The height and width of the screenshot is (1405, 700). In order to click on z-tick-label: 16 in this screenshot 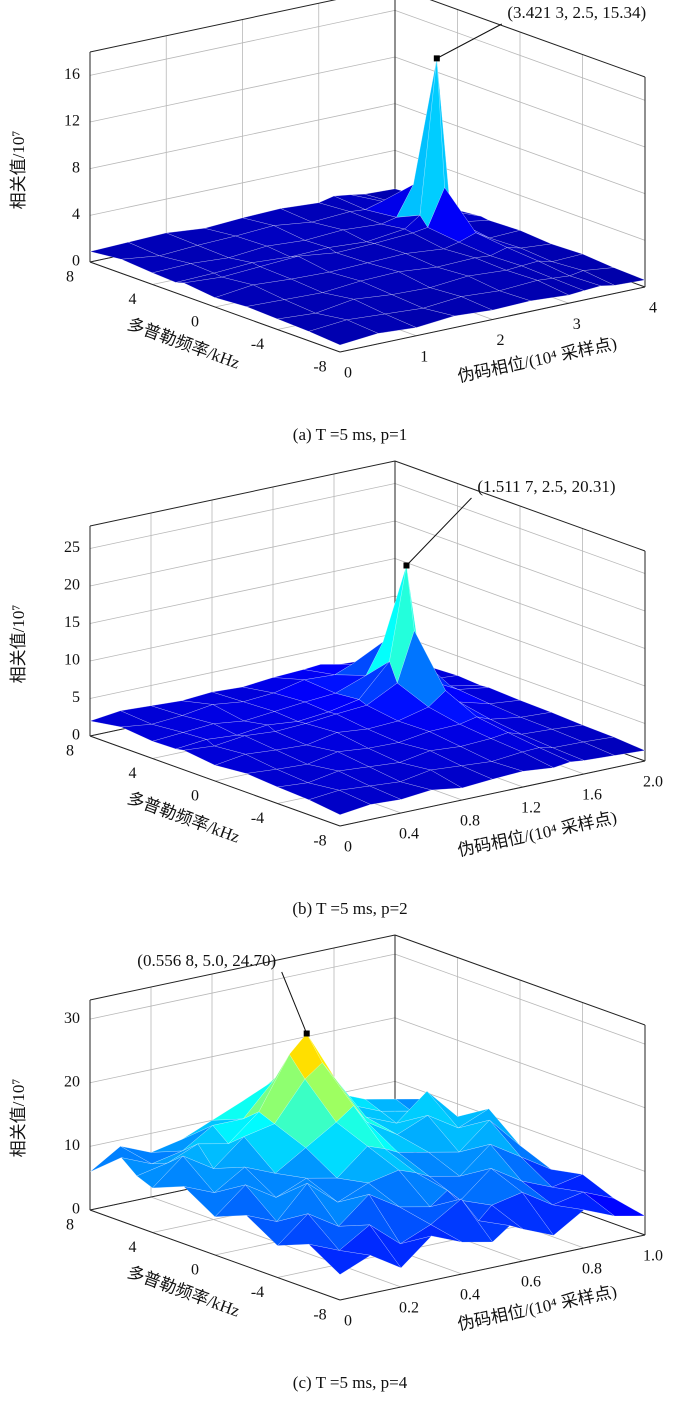, I will do `click(72, 74)`.